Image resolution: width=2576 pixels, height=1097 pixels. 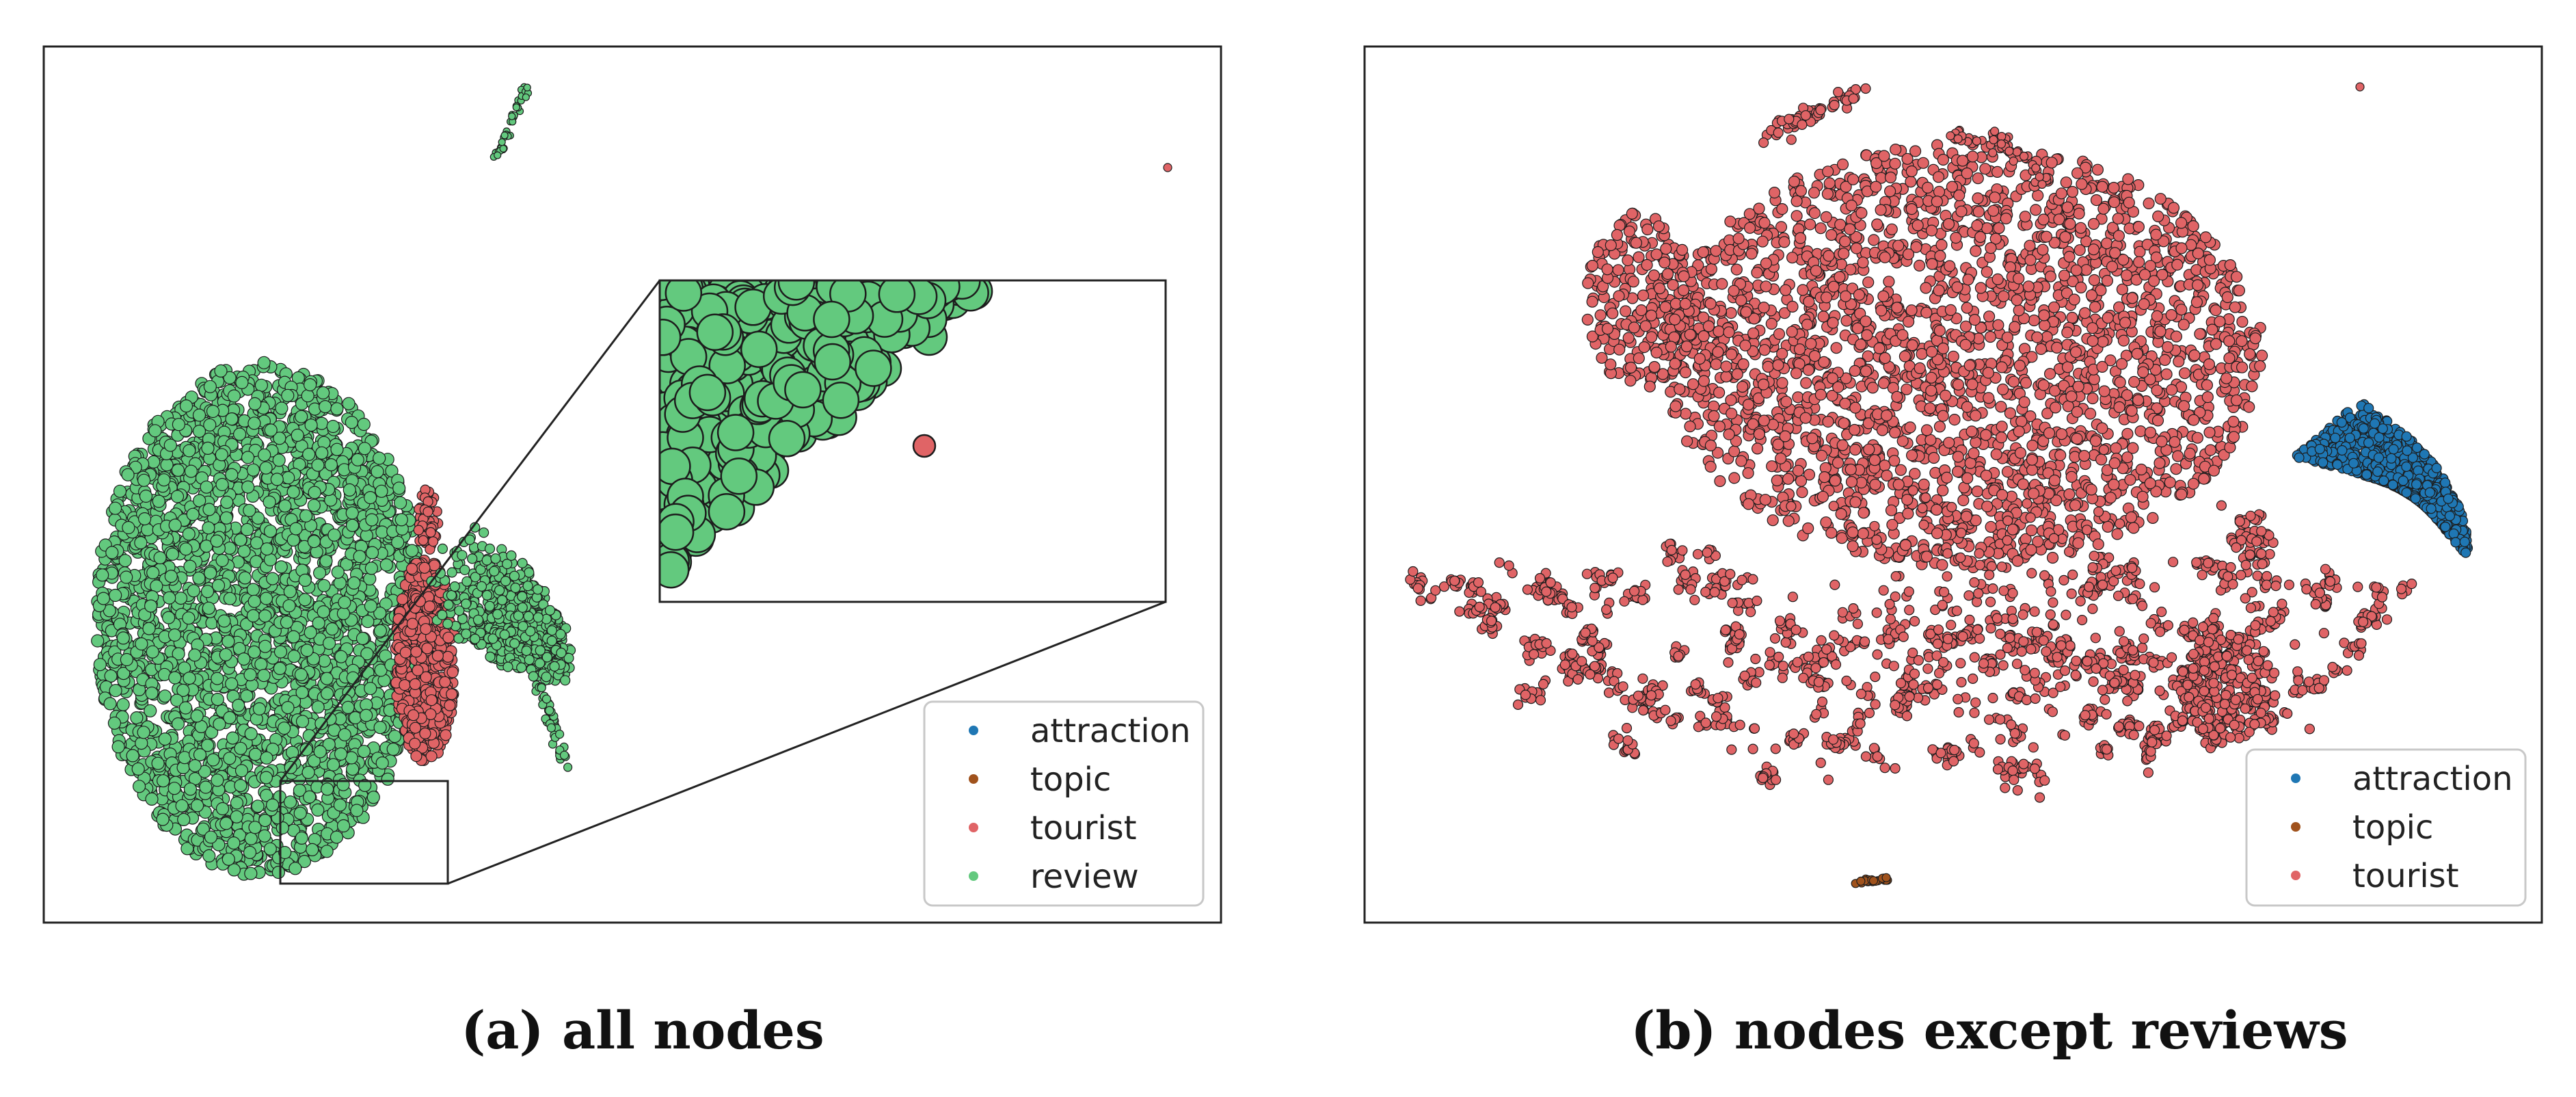 I want to click on legend-marker-attraction, so click(x=973, y=730).